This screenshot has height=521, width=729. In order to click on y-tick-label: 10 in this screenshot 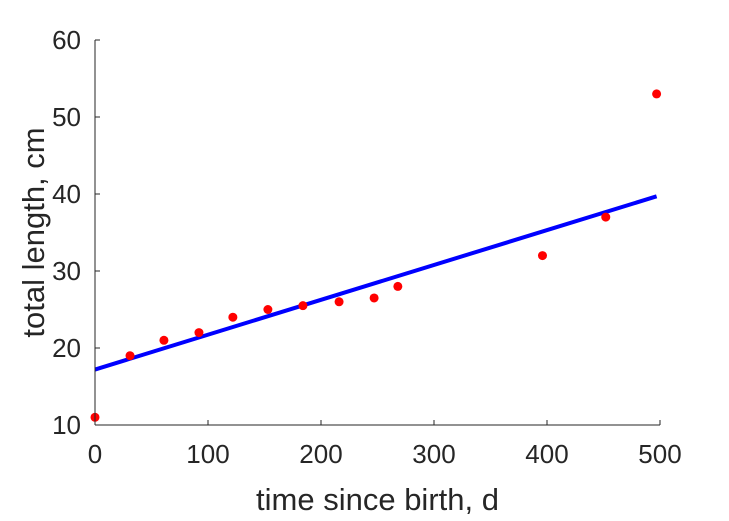, I will do `click(66, 425)`.